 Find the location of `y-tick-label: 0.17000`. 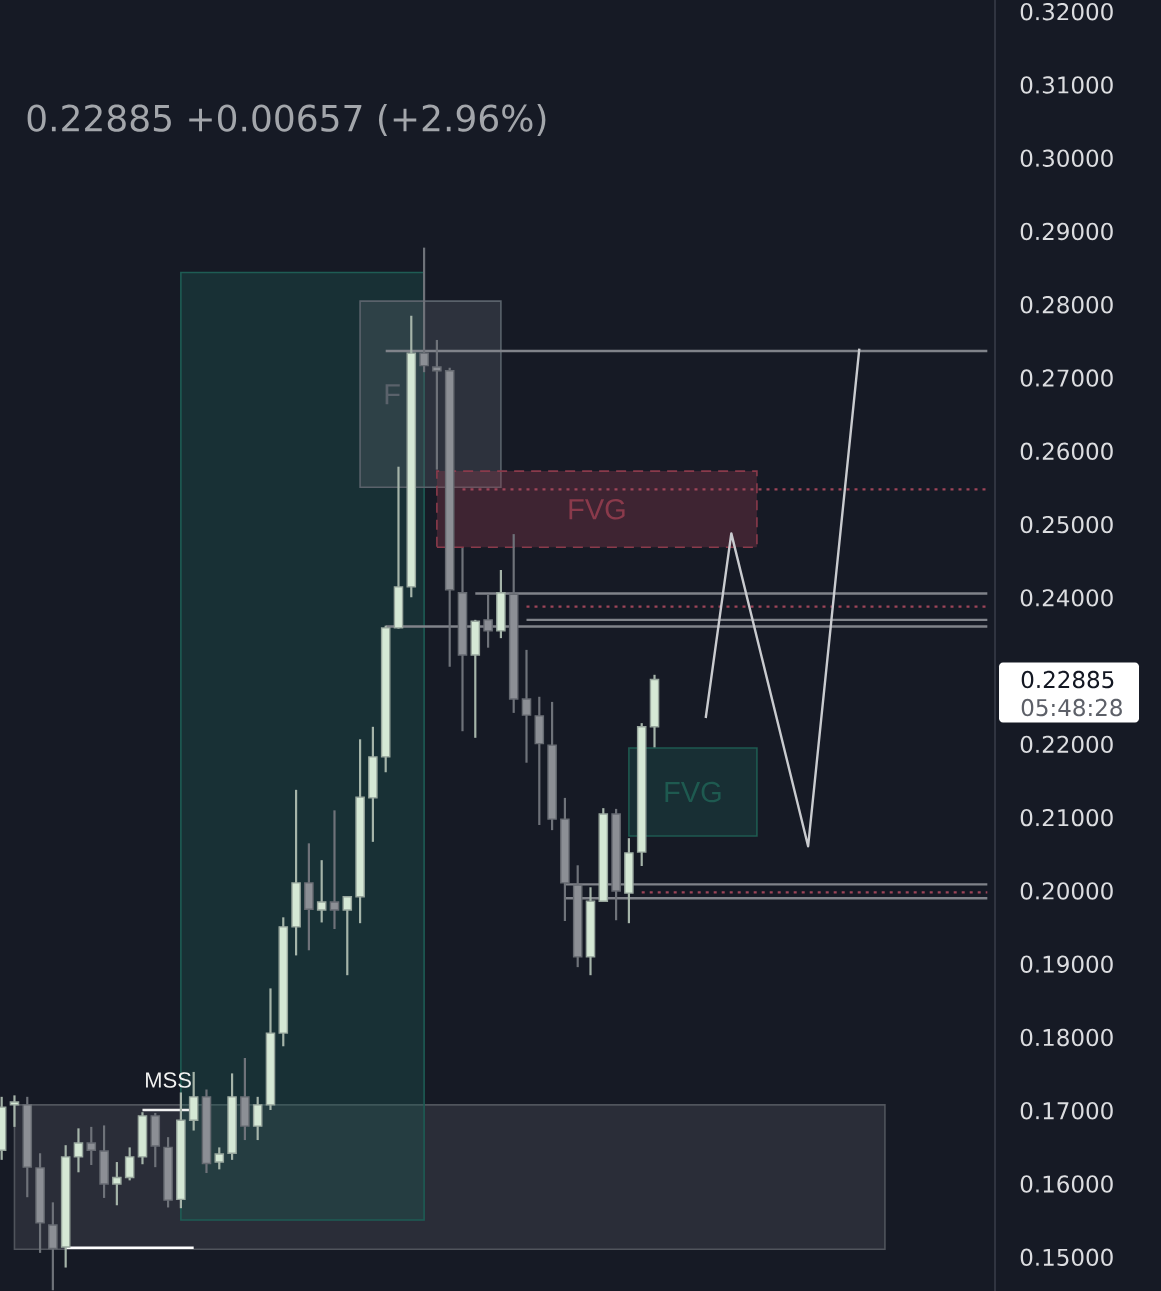

y-tick-label: 0.17000 is located at coordinates (1066, 1111).